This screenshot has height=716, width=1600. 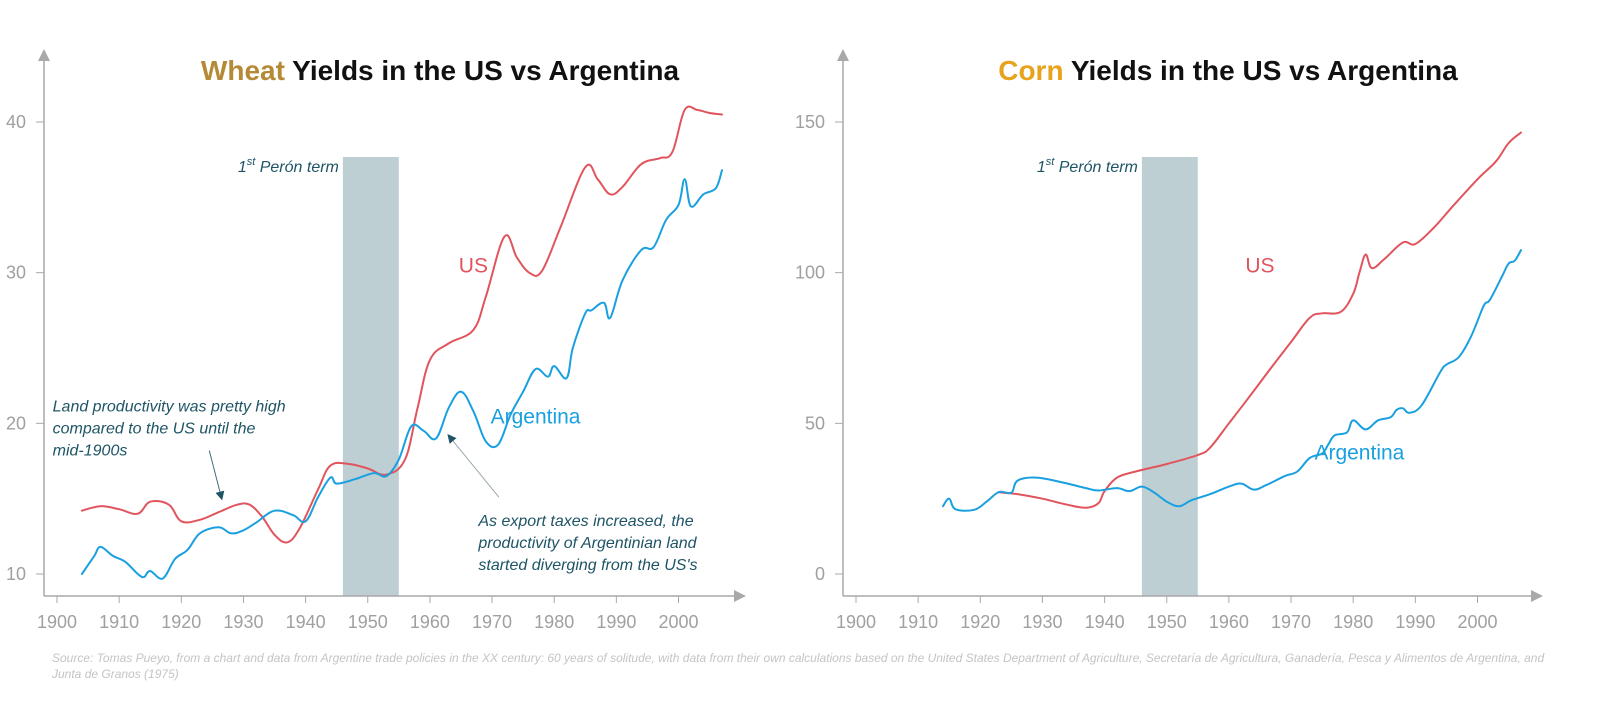 What do you see at coordinates (169, 406) in the screenshot?
I see `annotation-line: Land productivity was pretty high` at bounding box center [169, 406].